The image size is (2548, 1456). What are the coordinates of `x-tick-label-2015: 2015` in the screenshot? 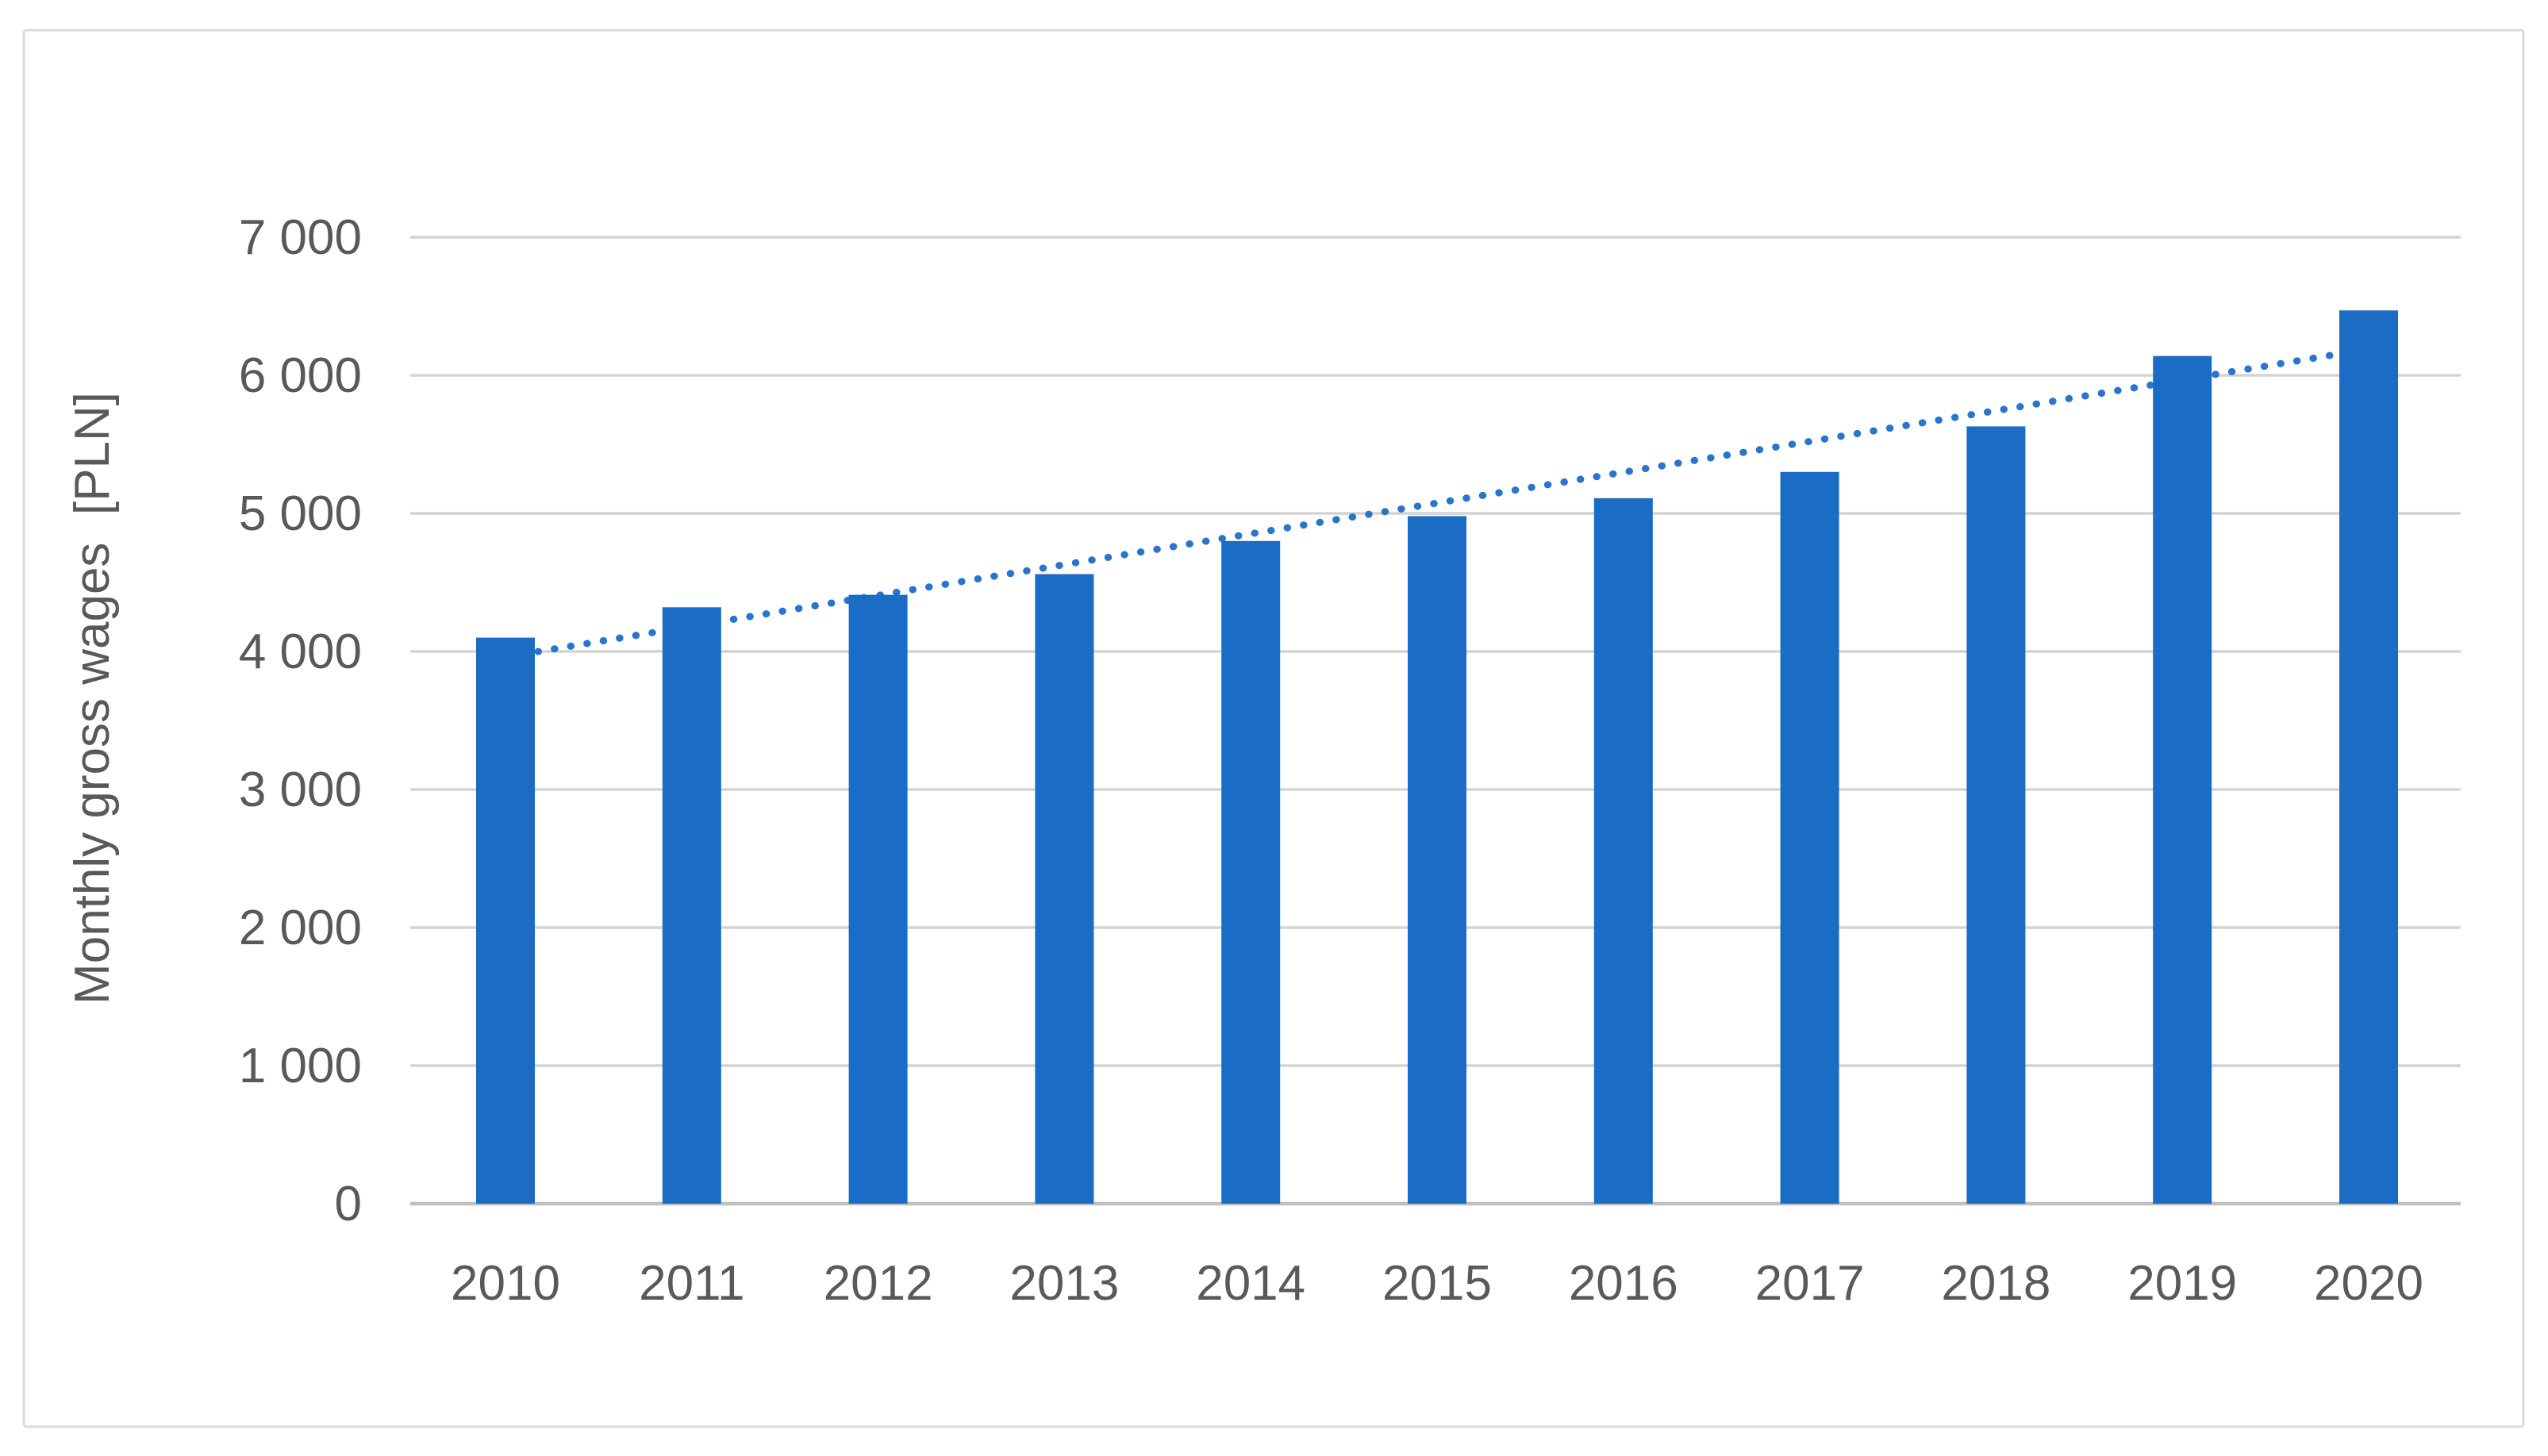 It's located at (1437, 1283).